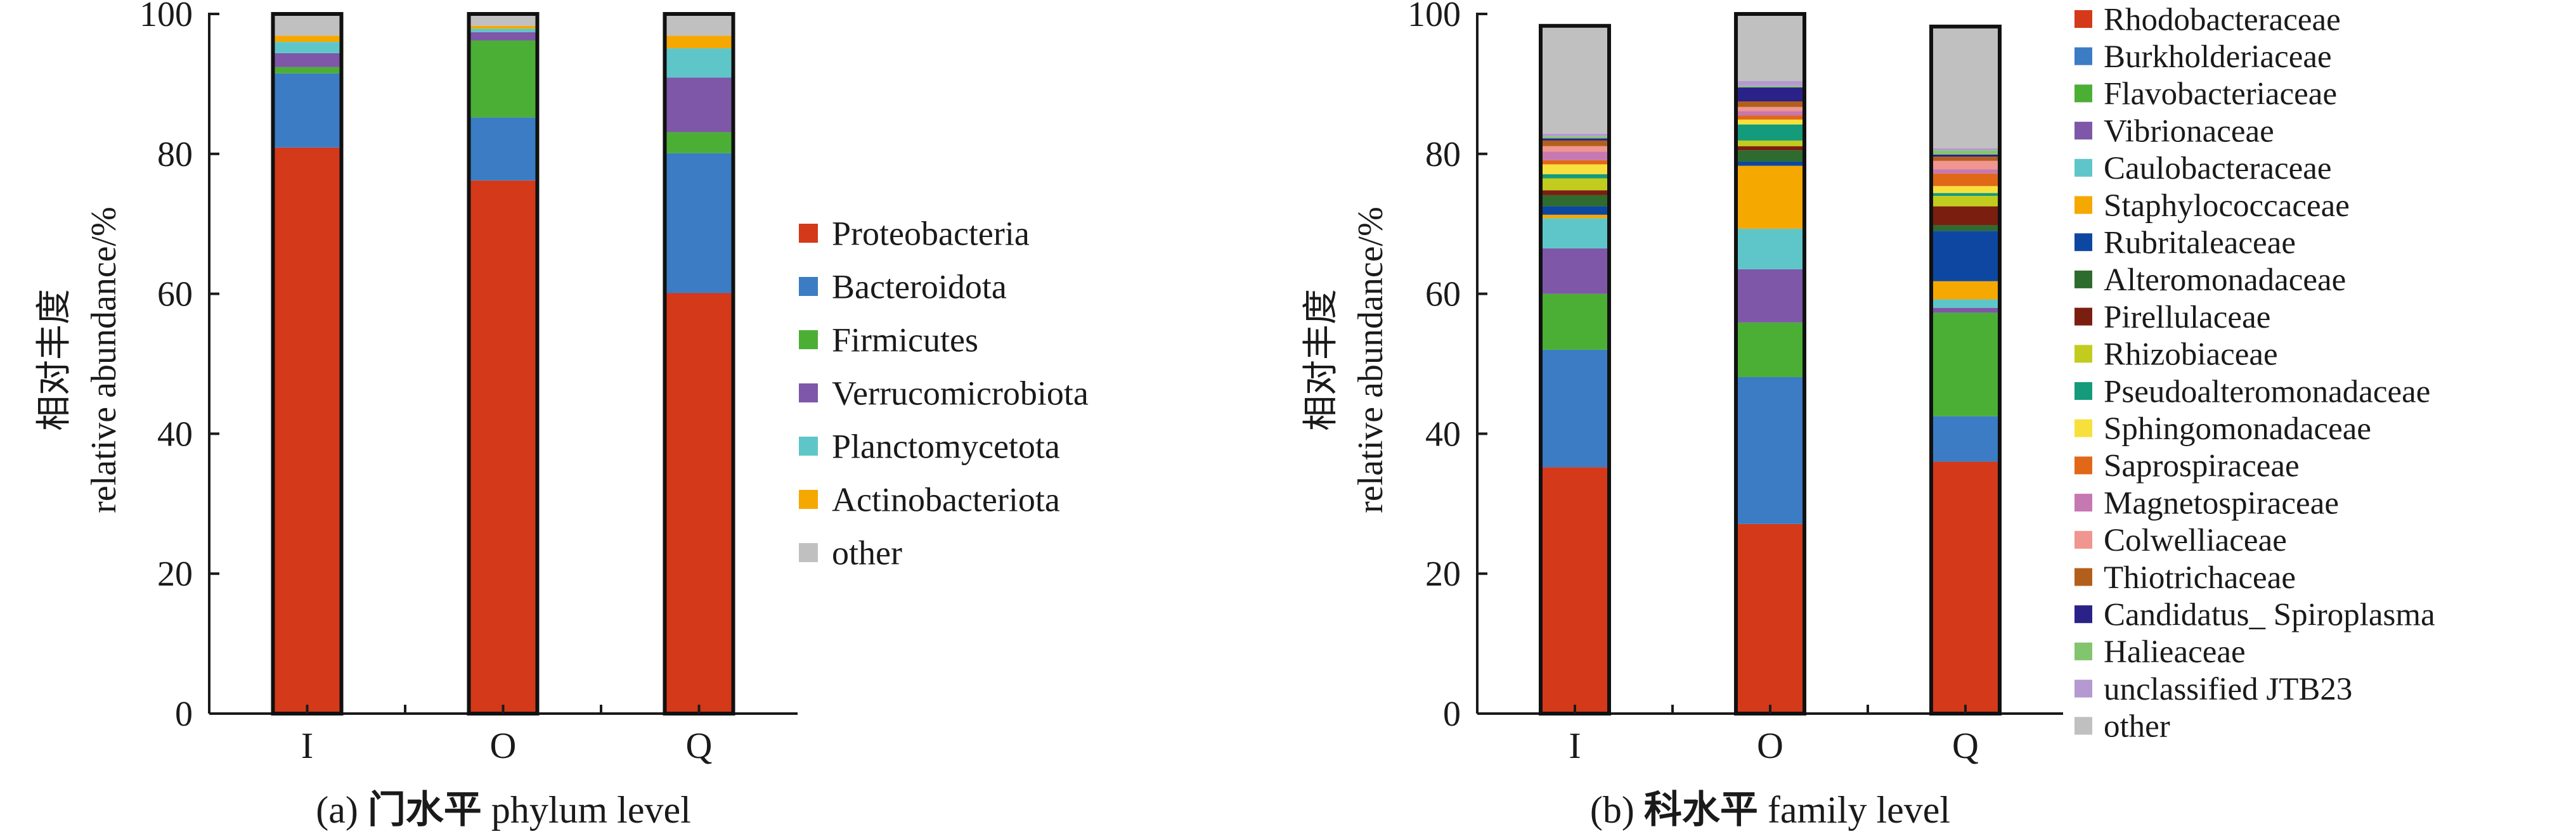  What do you see at coordinates (79, 360) in the screenshot?
I see `y-axis-label: 相对丰度 relative abundance/%` at bounding box center [79, 360].